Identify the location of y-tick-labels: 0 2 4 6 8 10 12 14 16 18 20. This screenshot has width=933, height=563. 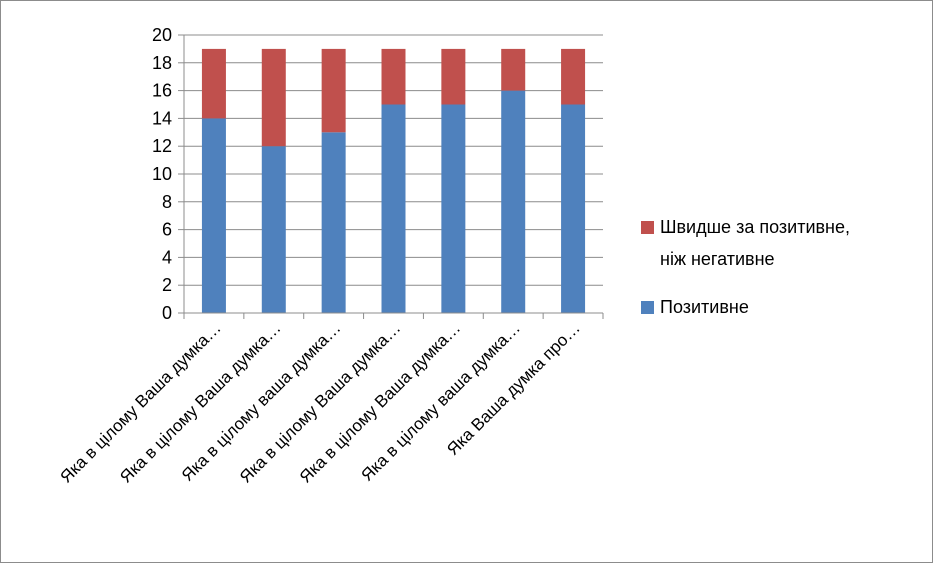
(162, 174).